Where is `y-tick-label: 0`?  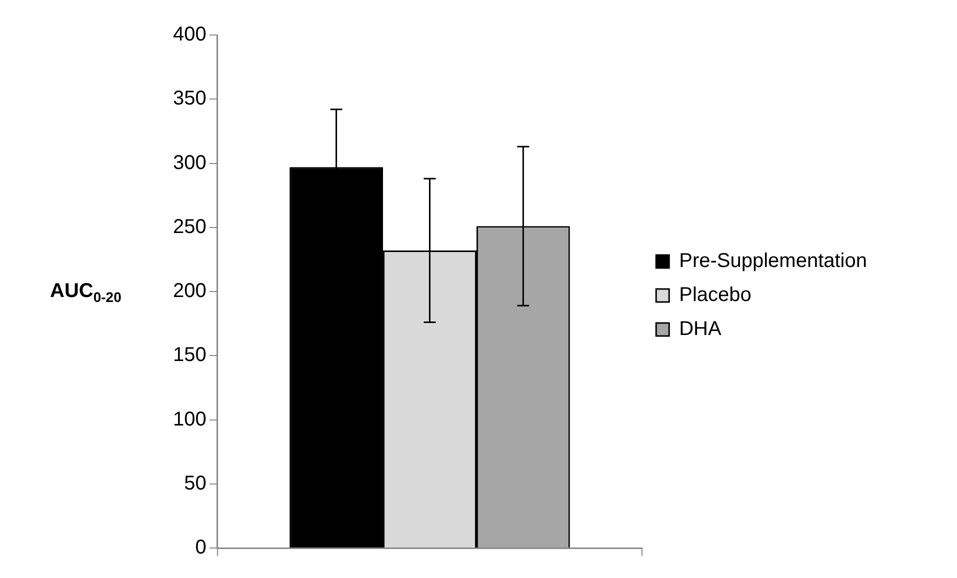
y-tick-label: 0 is located at coordinates (200, 547).